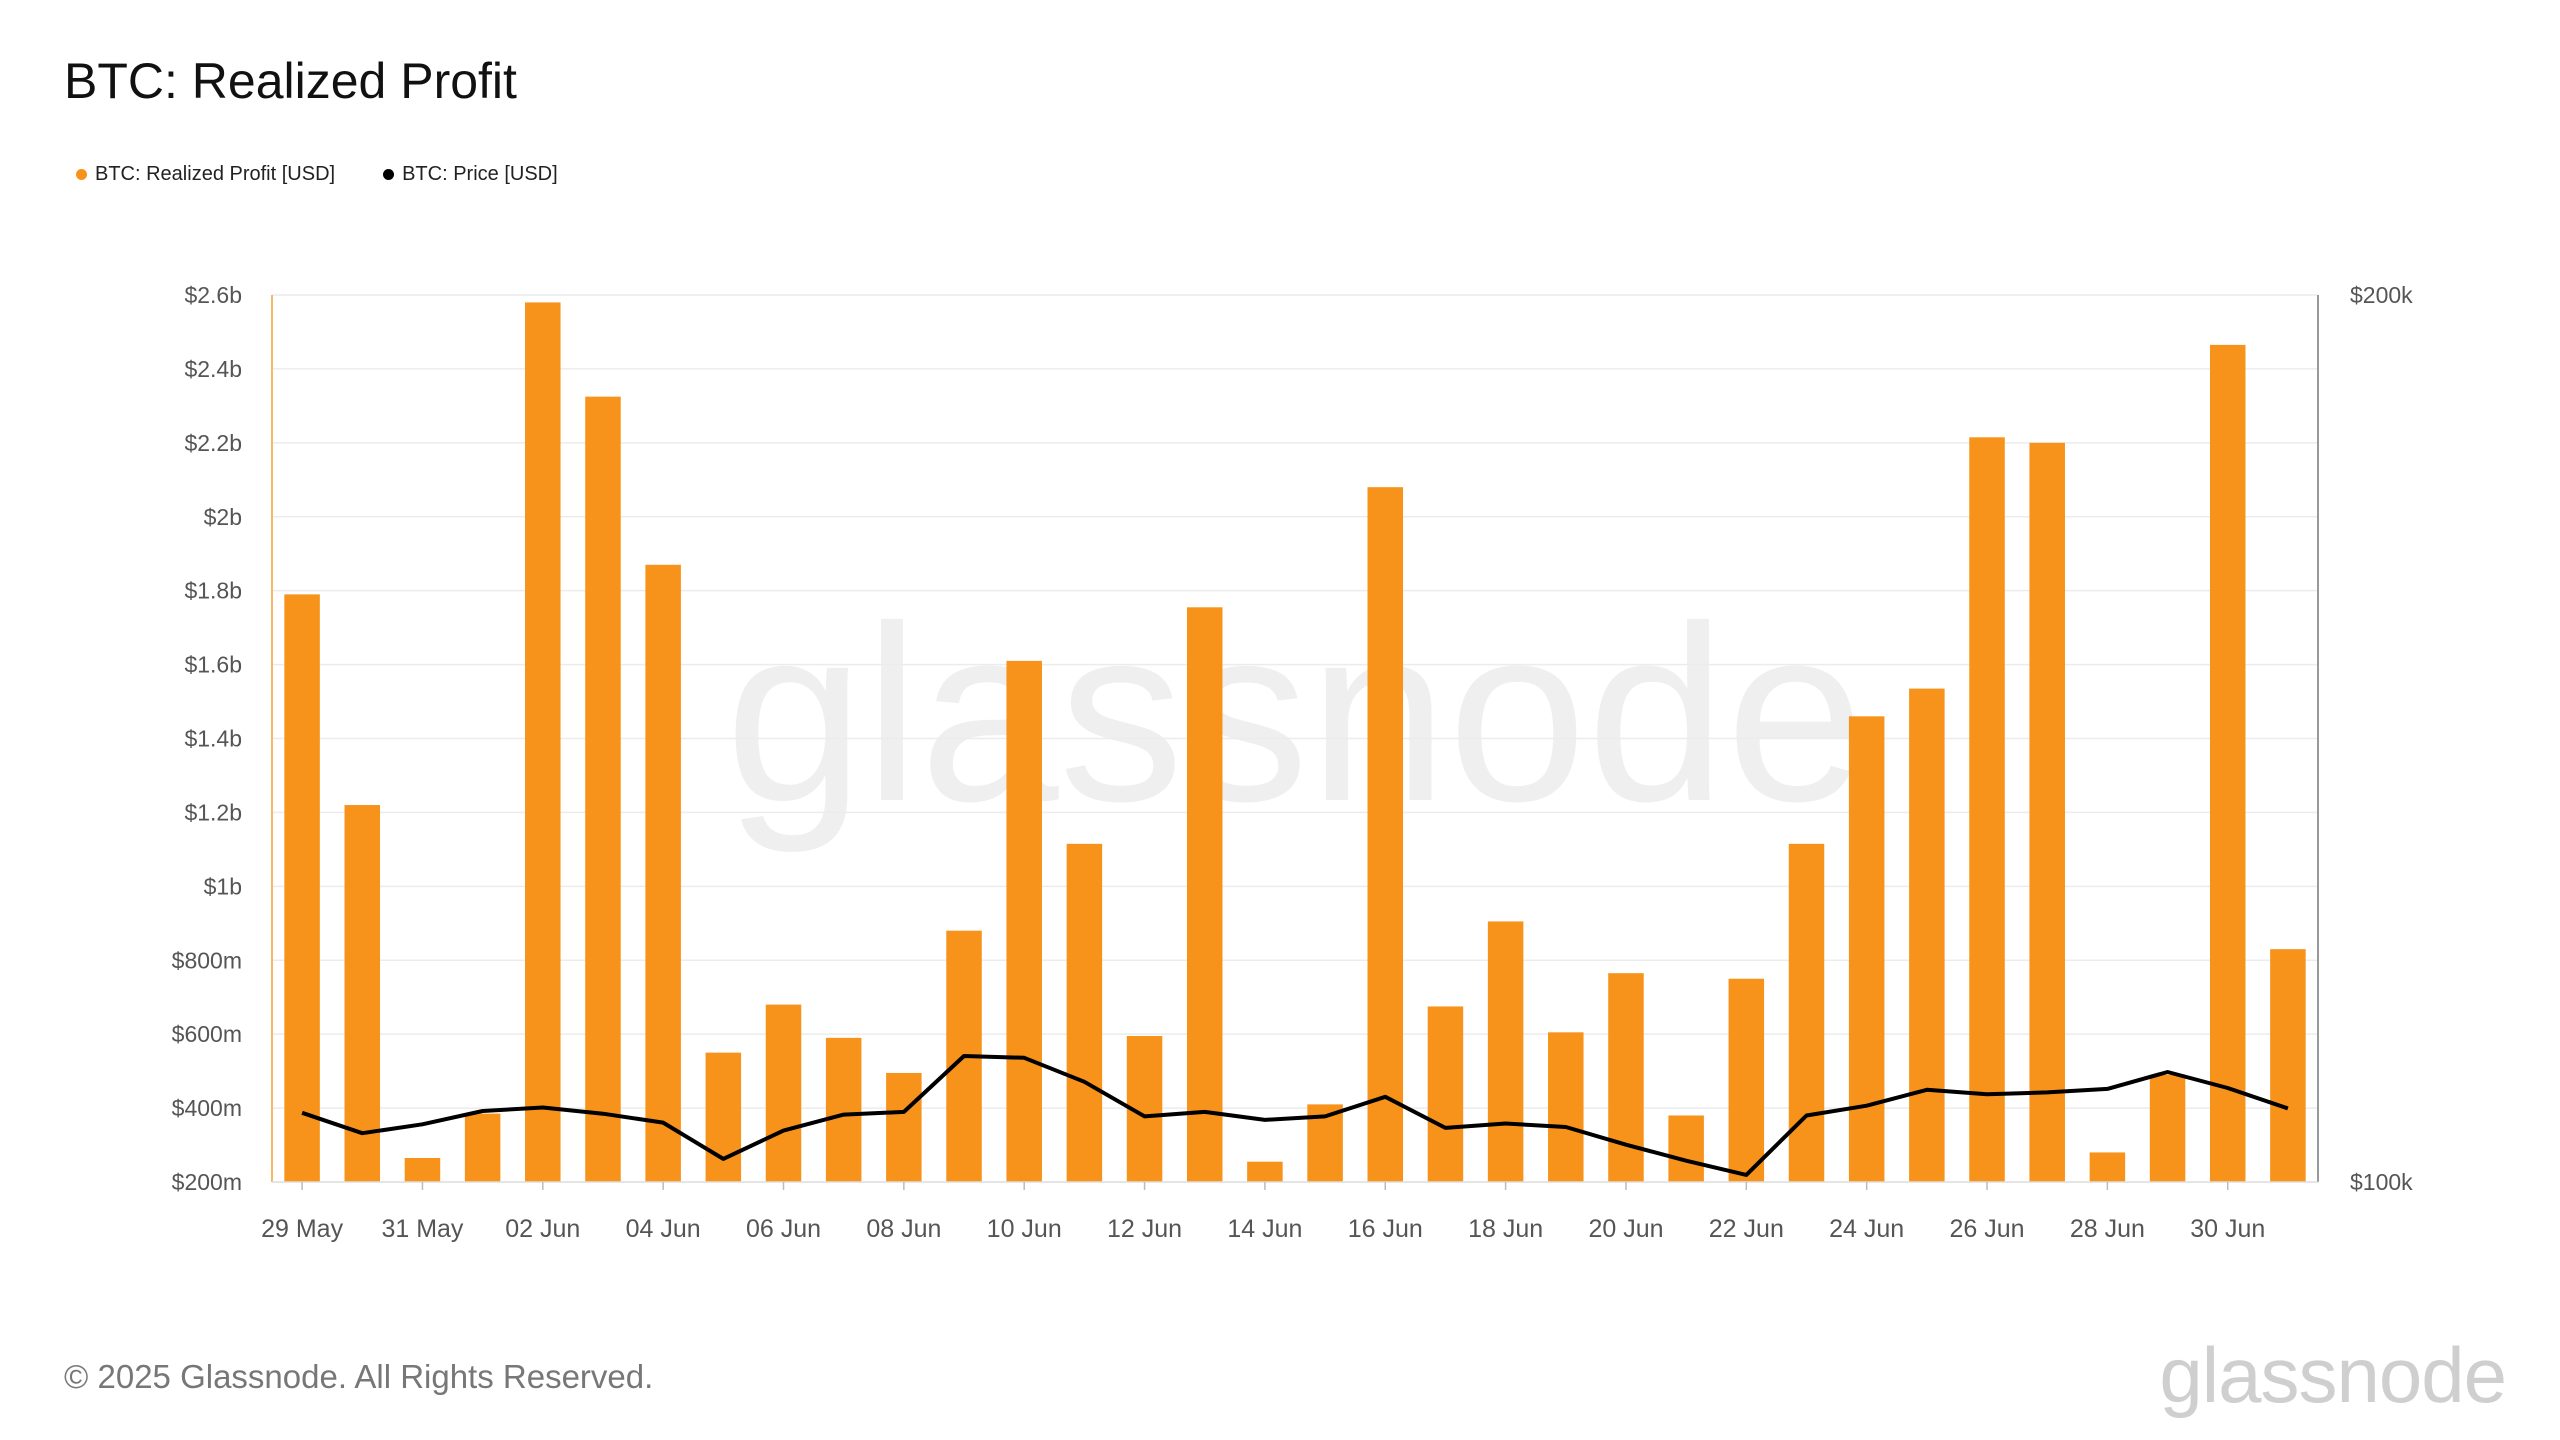 This screenshot has width=2560, height=1440. I want to click on x-axis-tick-label: 06 Jun, so click(783, 1229).